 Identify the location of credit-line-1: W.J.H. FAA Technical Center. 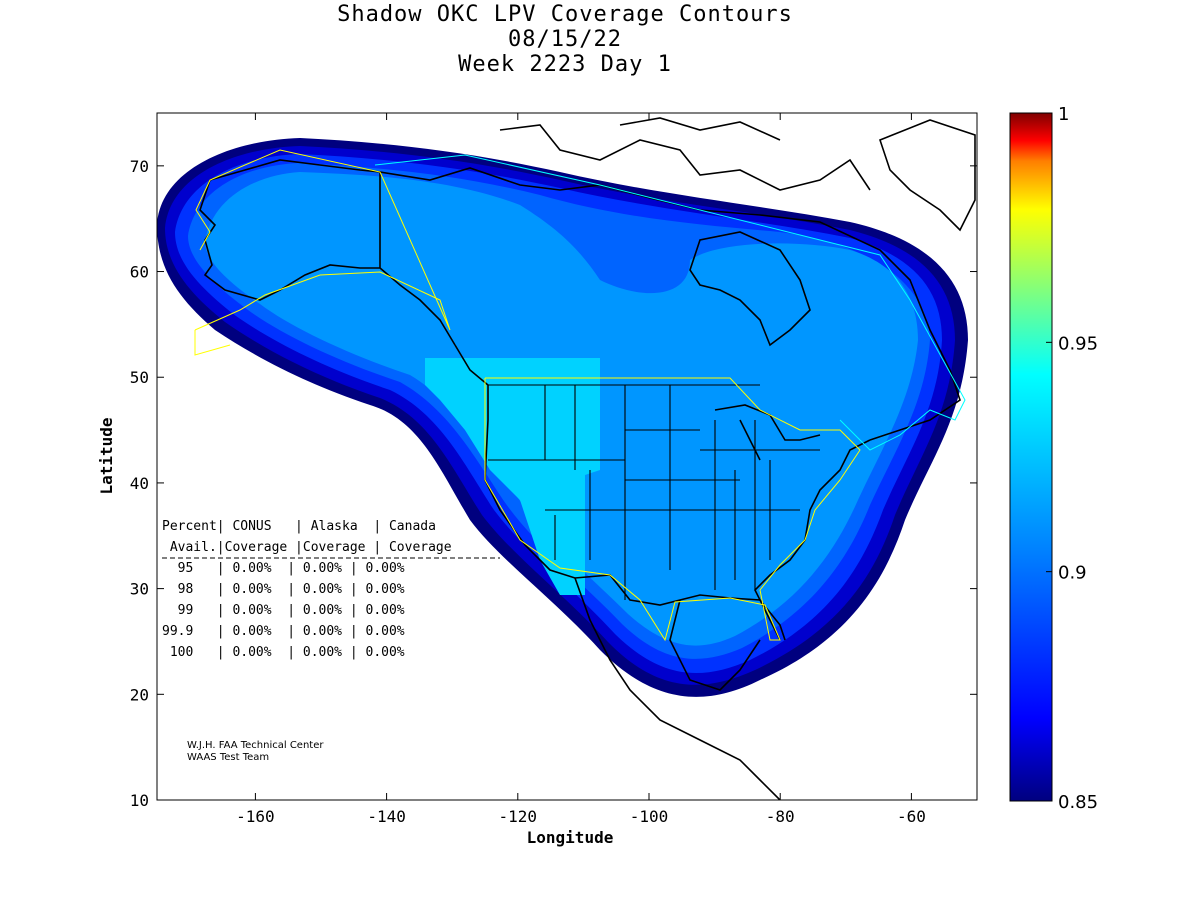
(255, 745).